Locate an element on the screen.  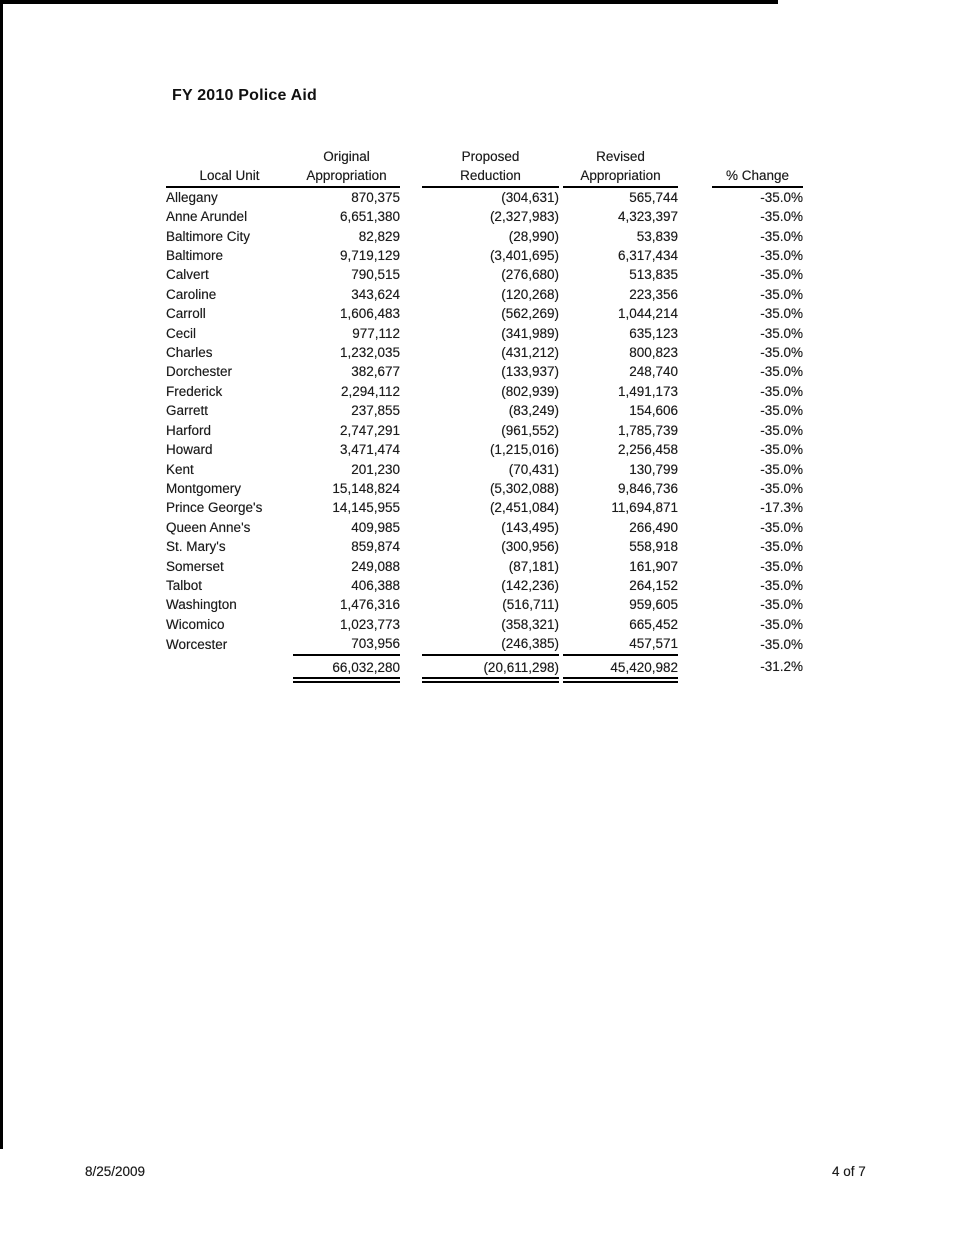
cell-reduction: (83,249) is located at coordinates (533, 411).